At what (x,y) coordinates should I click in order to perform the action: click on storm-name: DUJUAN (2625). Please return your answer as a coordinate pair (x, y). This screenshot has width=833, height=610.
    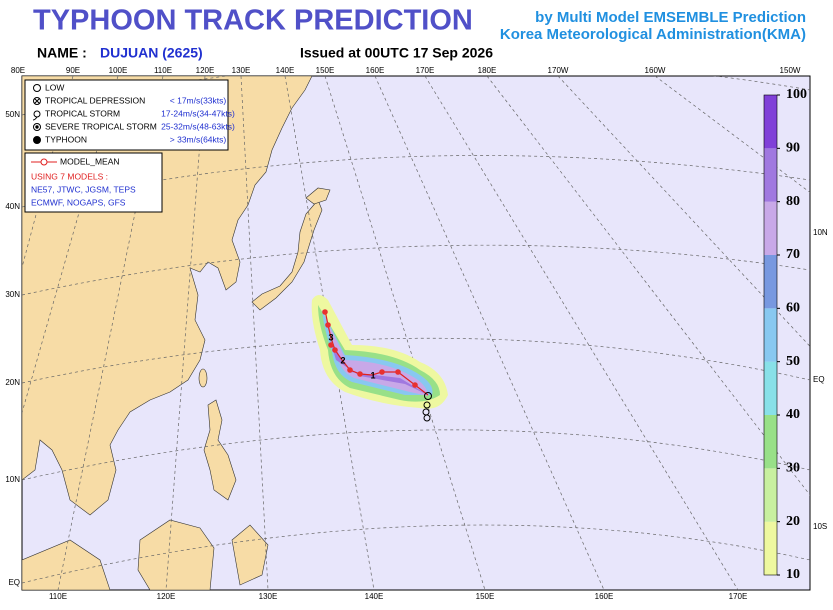
    Looking at the image, I should click on (151, 53).